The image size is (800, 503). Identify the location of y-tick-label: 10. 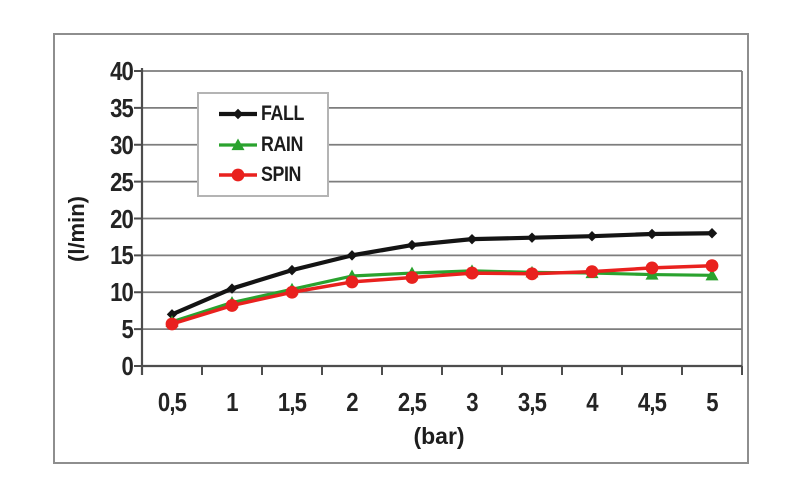
(122, 292).